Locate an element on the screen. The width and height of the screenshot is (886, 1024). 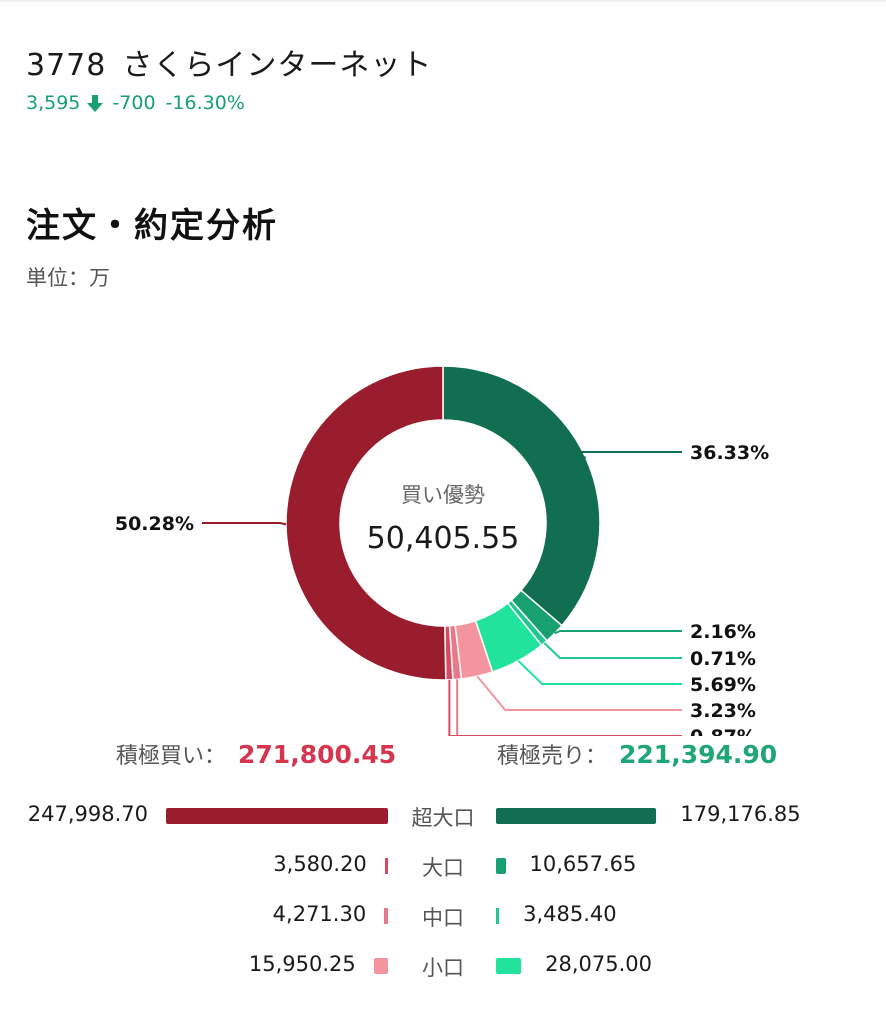
category-label: 中口 is located at coordinates (443, 918).